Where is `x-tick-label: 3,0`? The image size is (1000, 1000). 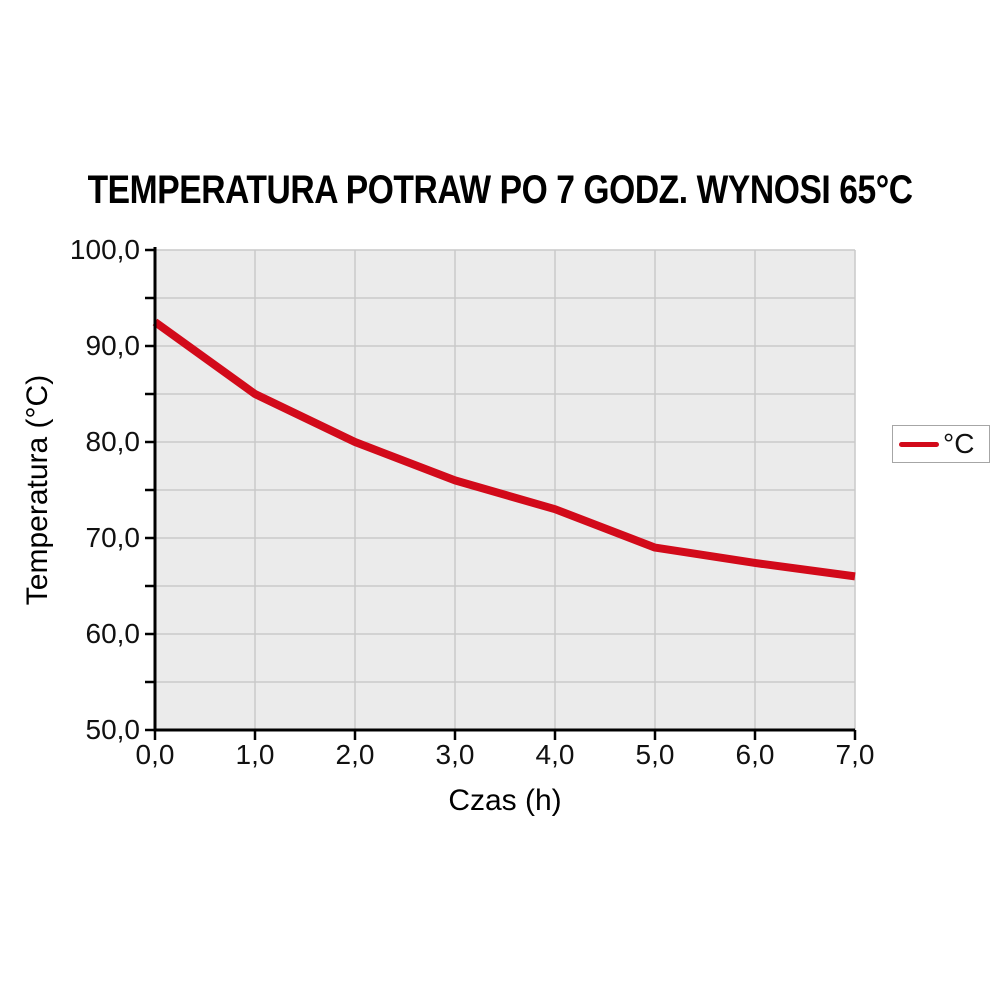 x-tick-label: 3,0 is located at coordinates (455, 754).